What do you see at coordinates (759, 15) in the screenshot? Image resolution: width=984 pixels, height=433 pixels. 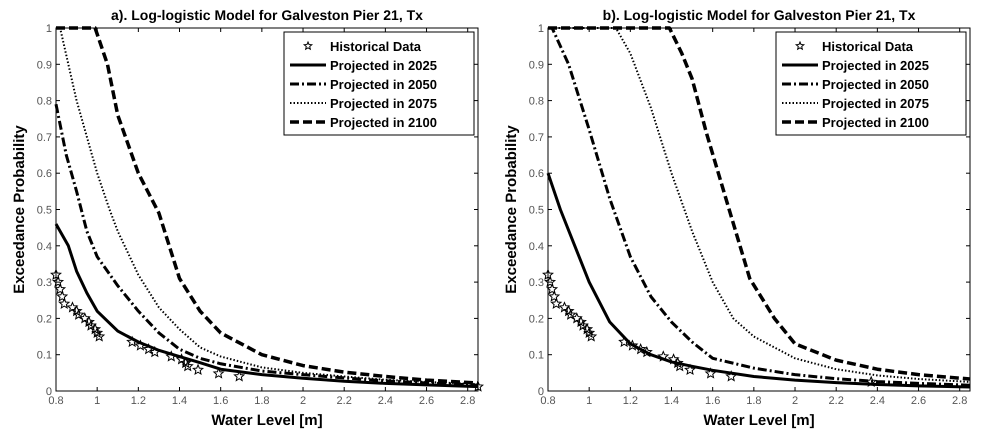 I see `chart-title: b). Log-logistic Model for Galveston Pier 21, Tx` at bounding box center [759, 15].